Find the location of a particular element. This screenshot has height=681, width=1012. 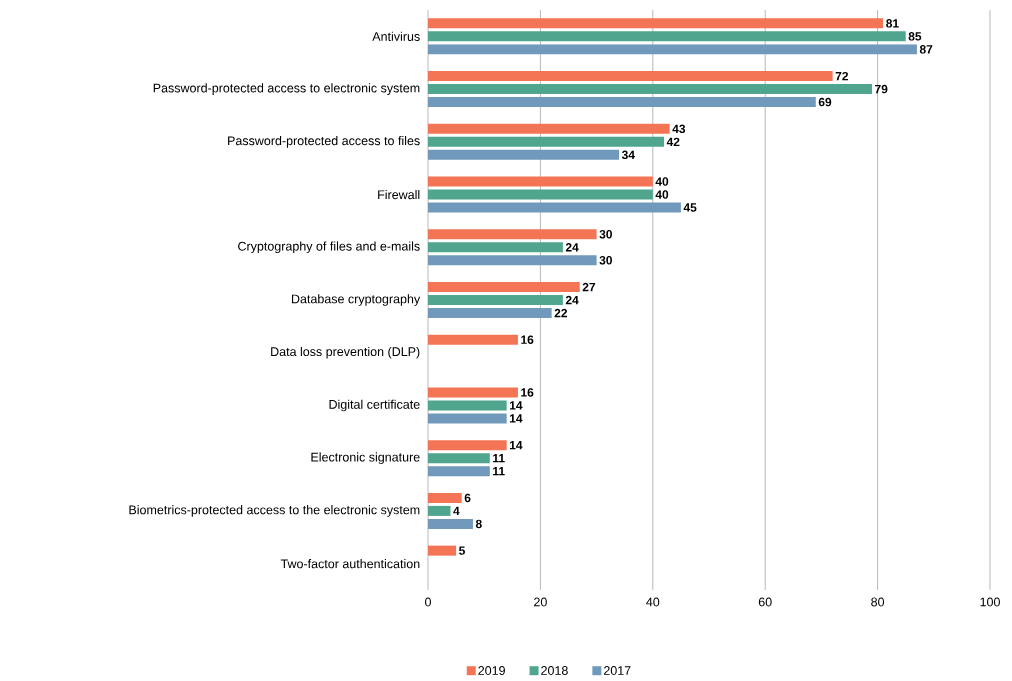

y-tick-label: Password-protected access to files is located at coordinates (324, 141).